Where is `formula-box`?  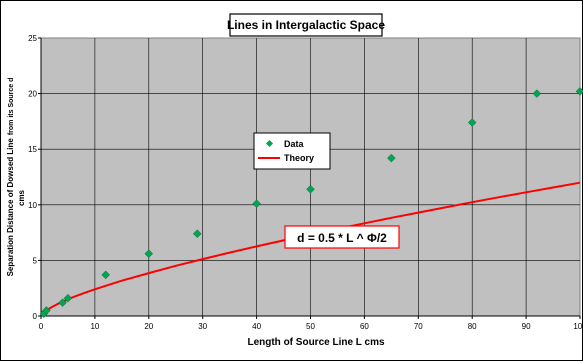
formula-box is located at coordinates (342, 237).